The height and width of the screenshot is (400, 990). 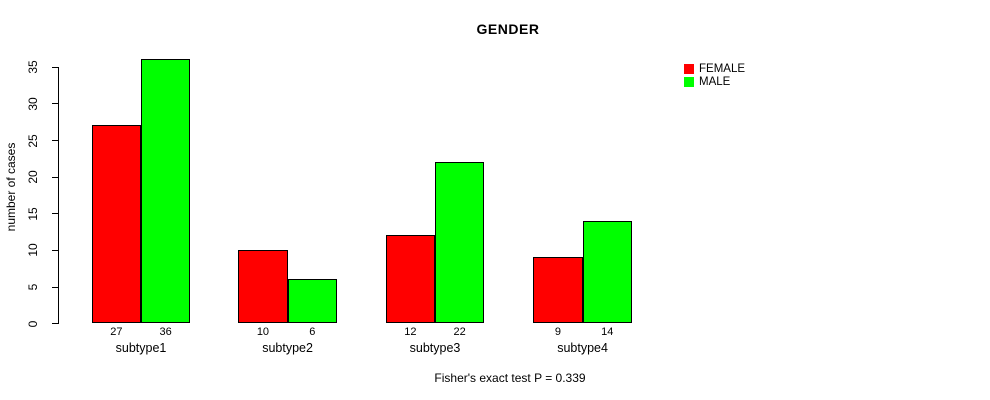 I want to click on bar-value-label: 14, so click(x=607, y=332).